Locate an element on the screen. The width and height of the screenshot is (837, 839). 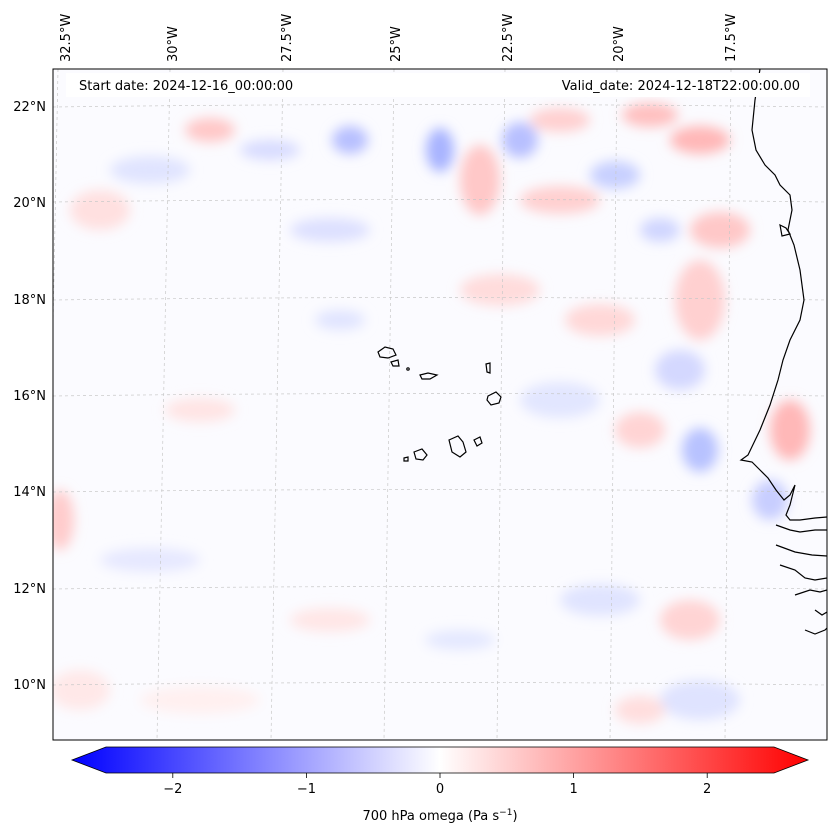
colorbar-tick-label: 2 is located at coordinates (707, 789).